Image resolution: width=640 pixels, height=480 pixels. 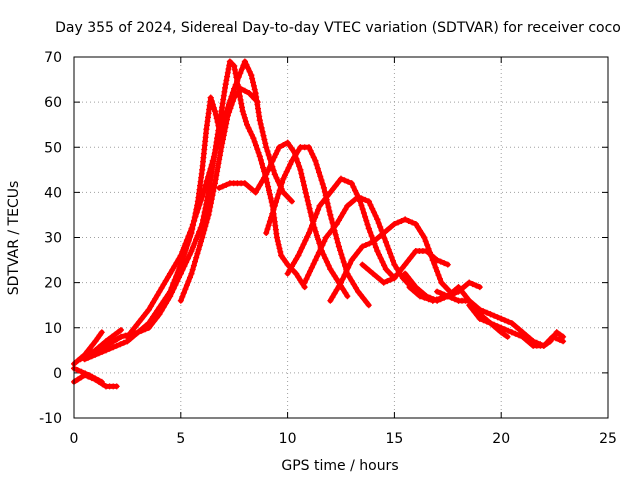 I want to click on y-tick-label: 50, so click(x=53, y=148).